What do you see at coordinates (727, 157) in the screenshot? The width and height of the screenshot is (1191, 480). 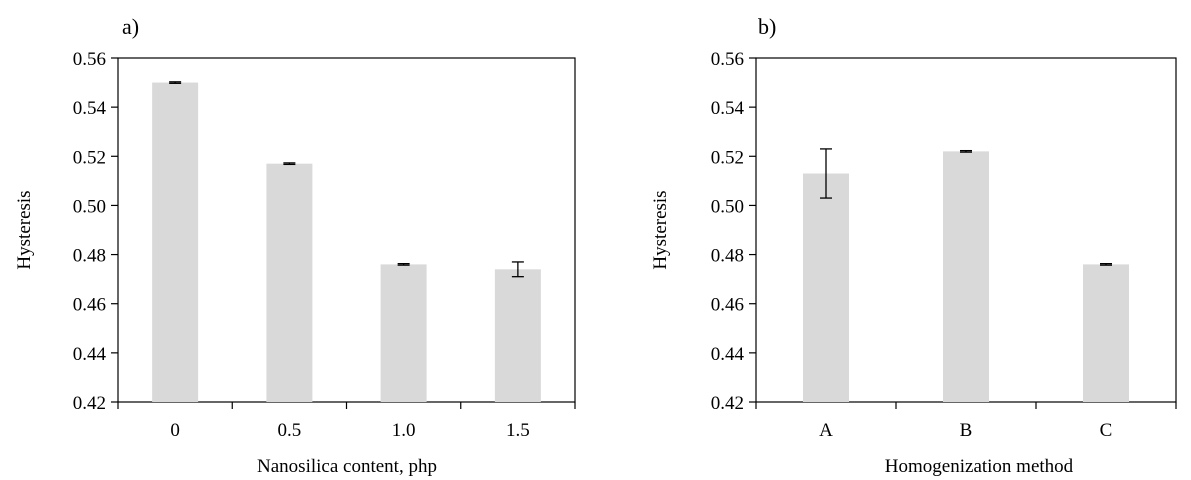 I see `panel-b-y-tick-label: 0.52` at bounding box center [727, 157].